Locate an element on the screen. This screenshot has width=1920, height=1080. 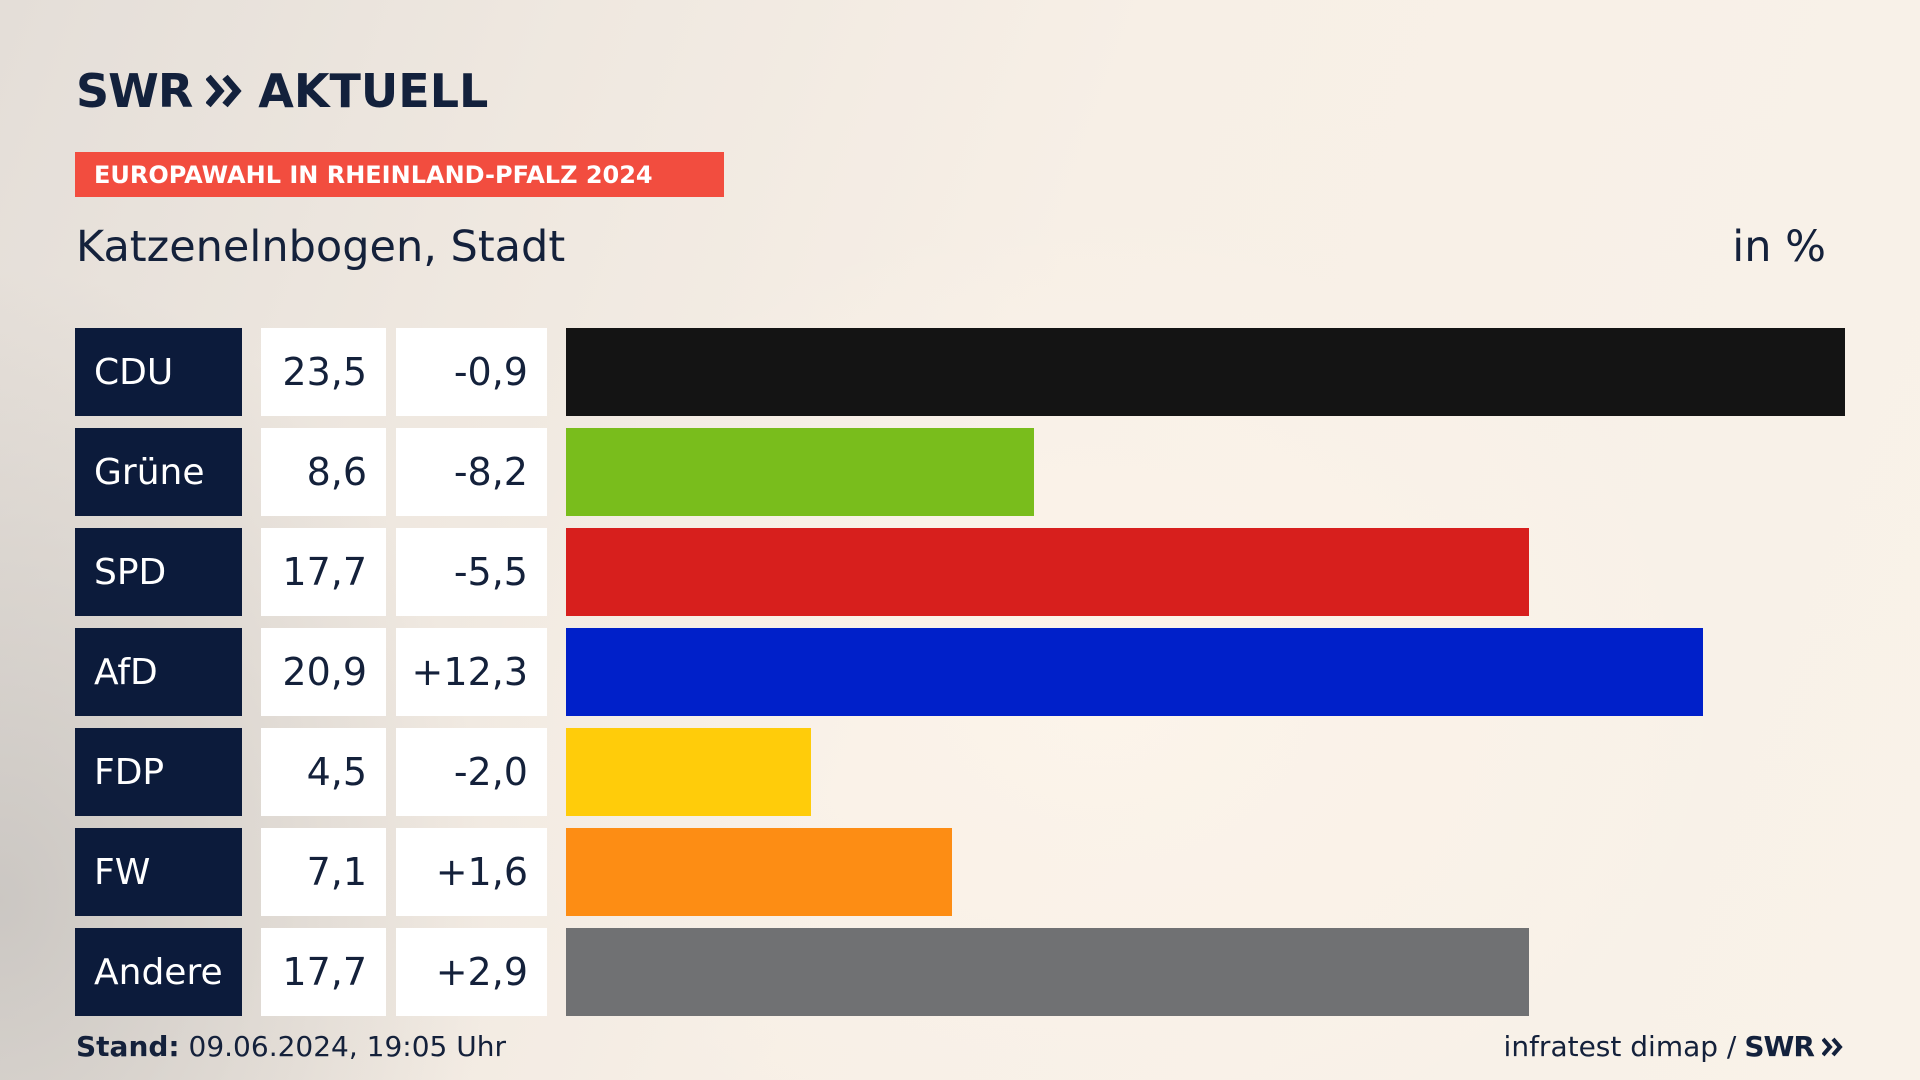
election-banner-text: EUROPAWAHL IN RHEINLAND-PFALZ 2024 is located at coordinates (373, 174).